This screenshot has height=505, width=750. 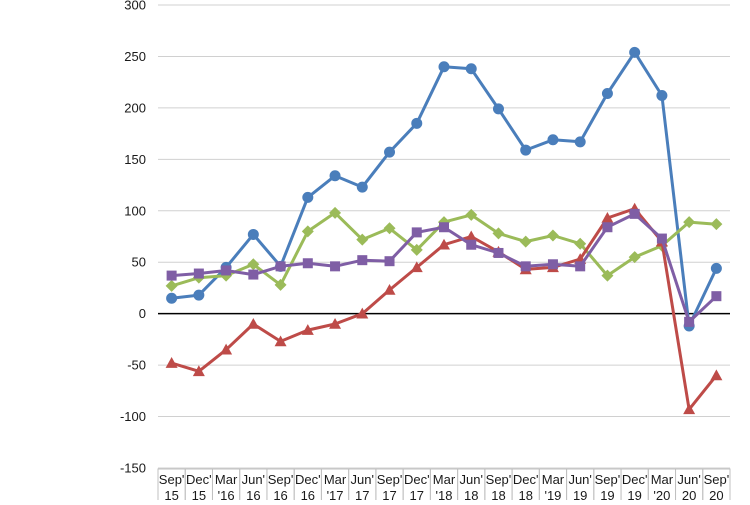 I want to click on y-tick-label: 150, so click(x=135, y=159).